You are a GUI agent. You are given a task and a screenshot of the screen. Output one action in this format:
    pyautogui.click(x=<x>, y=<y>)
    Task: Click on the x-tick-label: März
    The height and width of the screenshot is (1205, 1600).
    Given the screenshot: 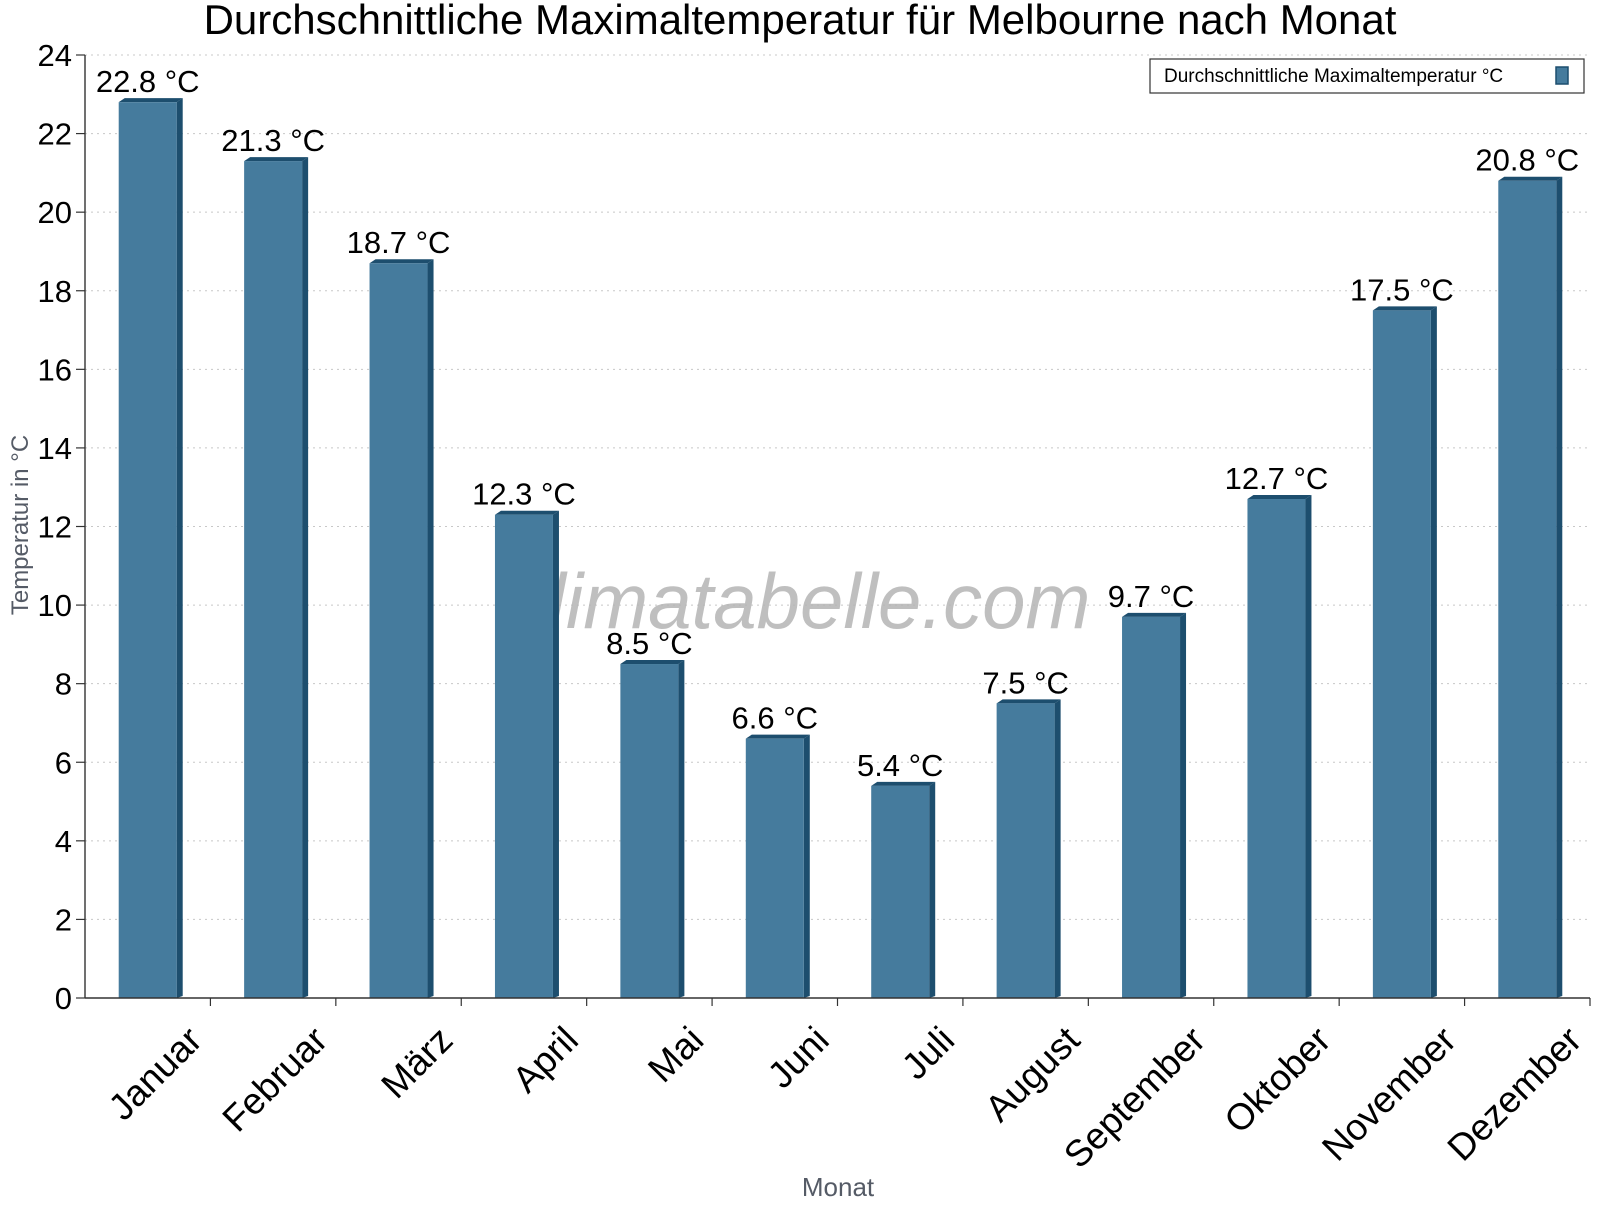 What is the action you would take?
    pyautogui.click(x=416, y=1062)
    